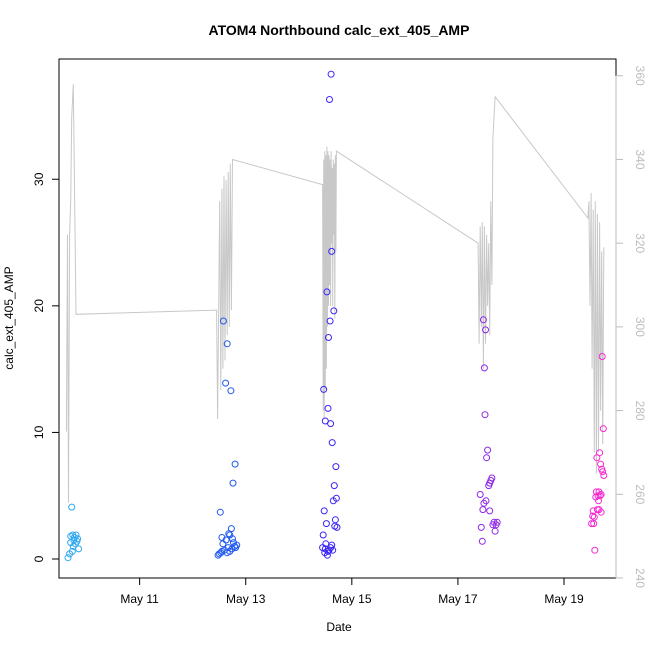 The width and height of the screenshot is (650, 650). What do you see at coordinates (339, 627) in the screenshot?
I see `x-axis-label: Date` at bounding box center [339, 627].